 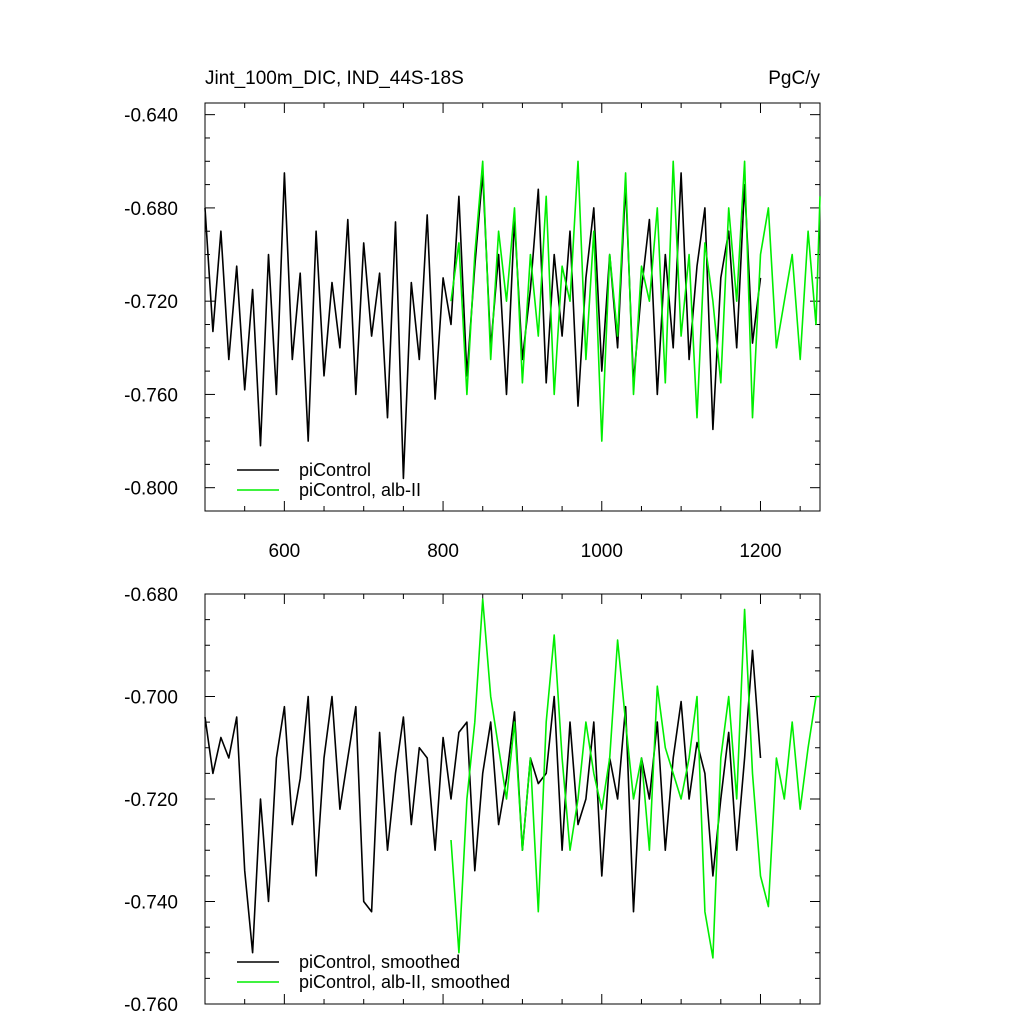 What do you see at coordinates (760, 551) in the screenshot?
I see `x-tick-label: 1200` at bounding box center [760, 551].